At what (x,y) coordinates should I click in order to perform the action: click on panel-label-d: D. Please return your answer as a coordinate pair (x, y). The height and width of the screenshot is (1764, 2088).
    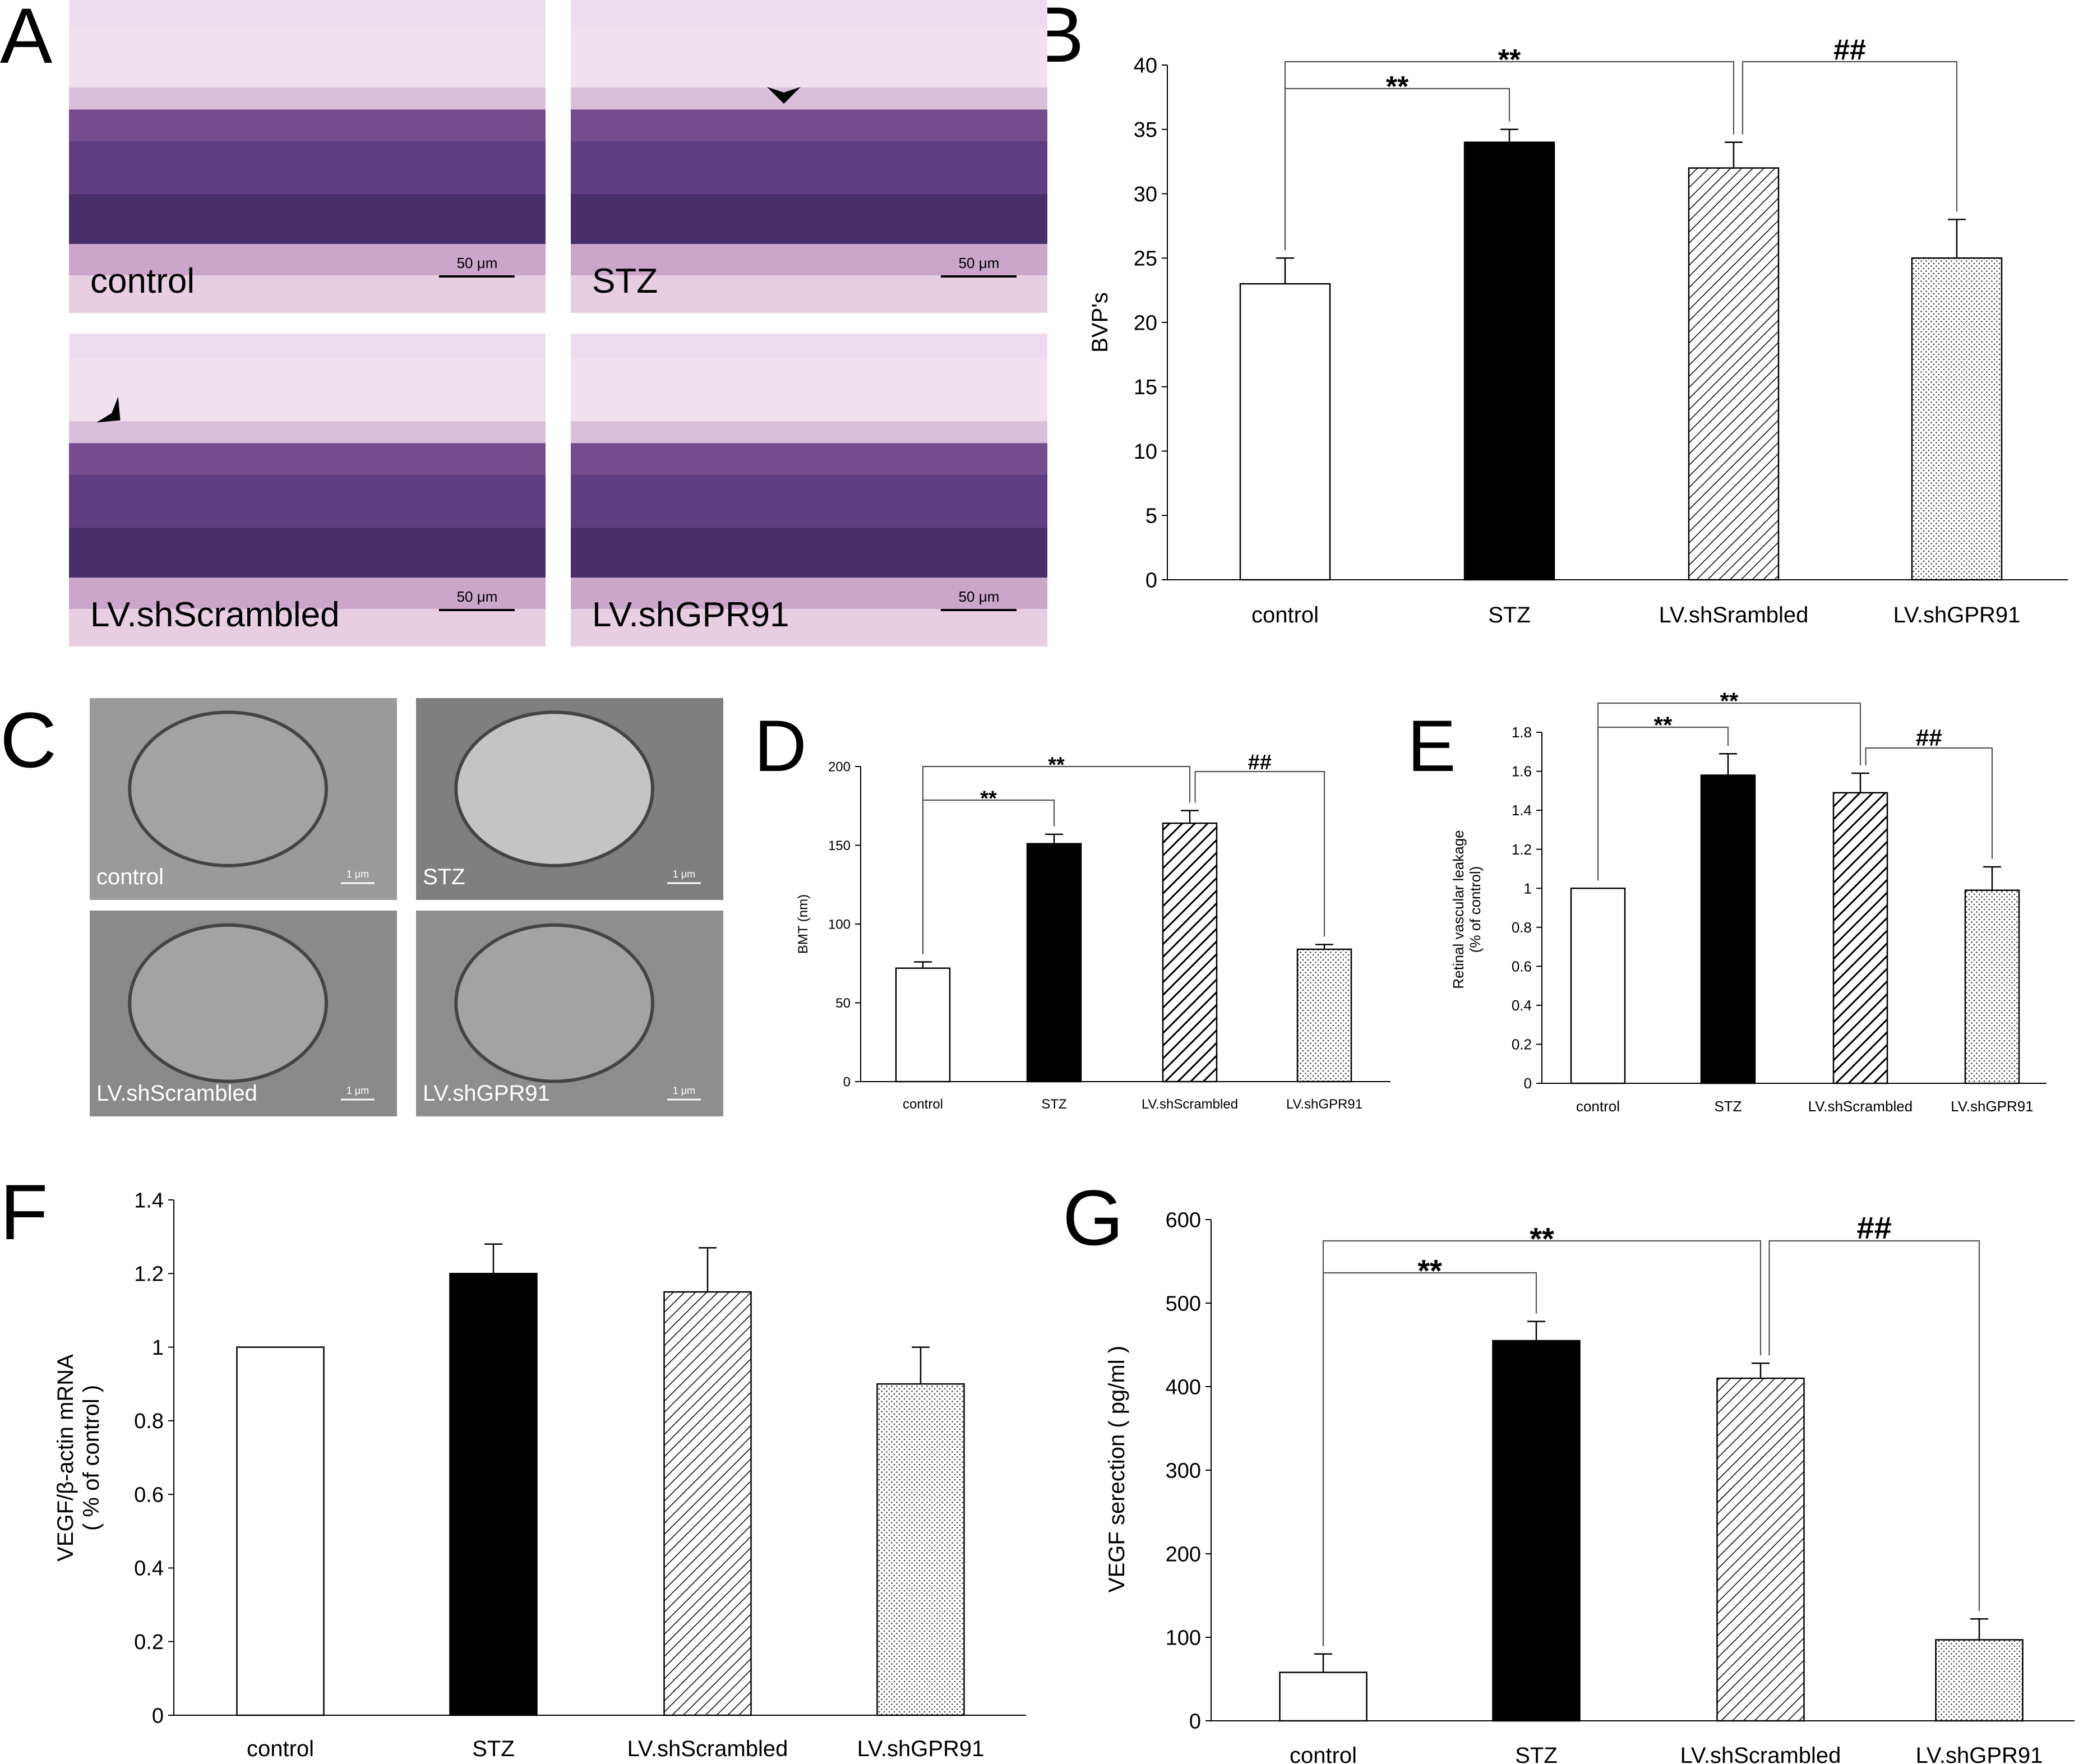
    Looking at the image, I should click on (780, 746).